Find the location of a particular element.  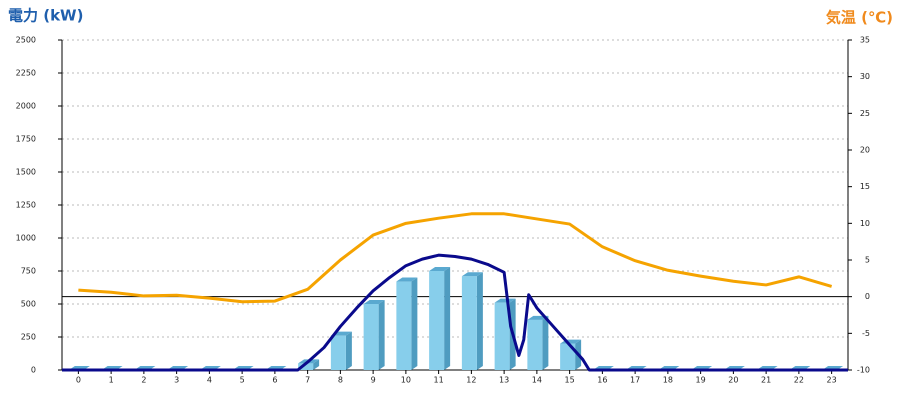

x-tick-label: 15 is located at coordinates (570, 380).